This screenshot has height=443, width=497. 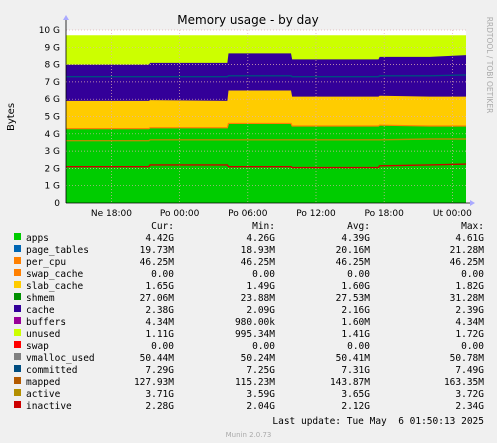 What do you see at coordinates (260, 310) in the screenshot?
I see `legend-min: 2.09G` at bounding box center [260, 310].